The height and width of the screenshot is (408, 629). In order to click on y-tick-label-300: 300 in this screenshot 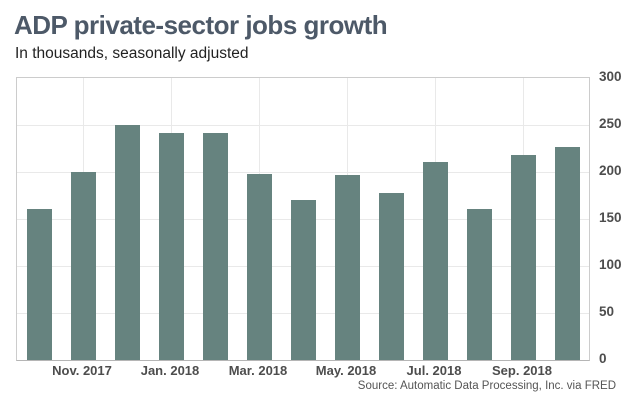, I will do `click(610, 76)`.